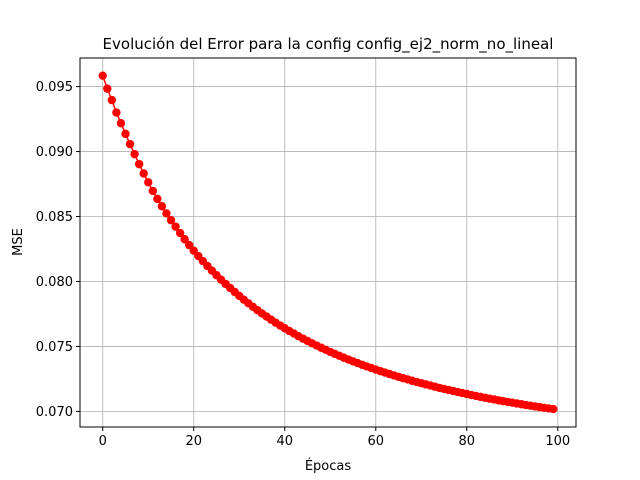  Describe the element at coordinates (18, 242) in the screenshot. I see `y-axis-title: MSE` at that location.